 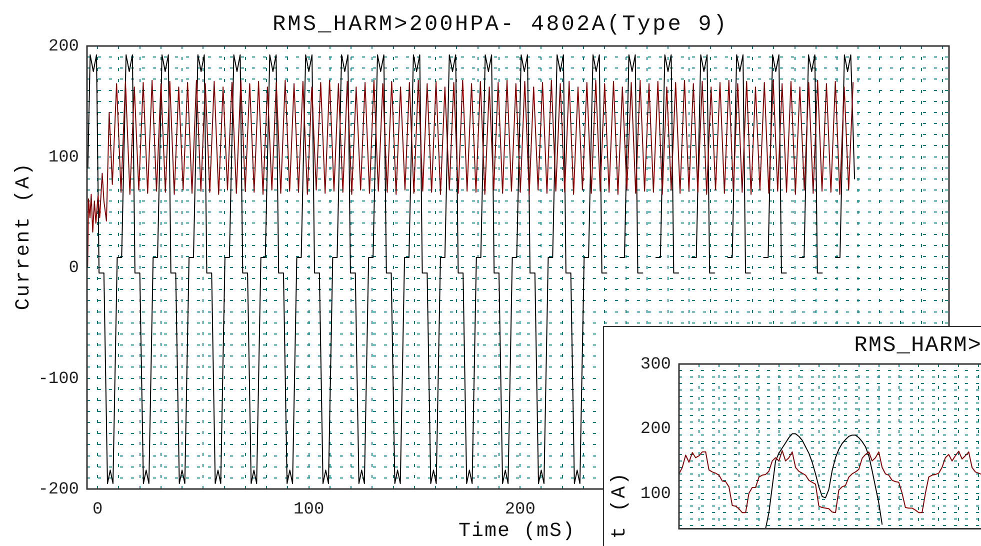 What do you see at coordinates (58, 379) in the screenshot?
I see `y-tick-label: -100` at bounding box center [58, 379].